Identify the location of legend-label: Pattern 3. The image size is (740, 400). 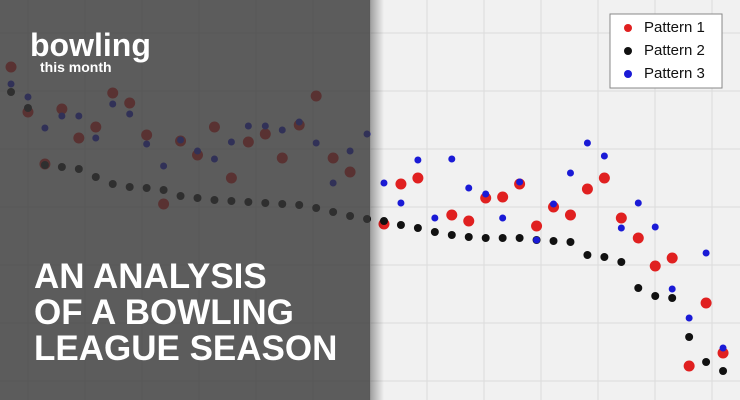
(674, 73).